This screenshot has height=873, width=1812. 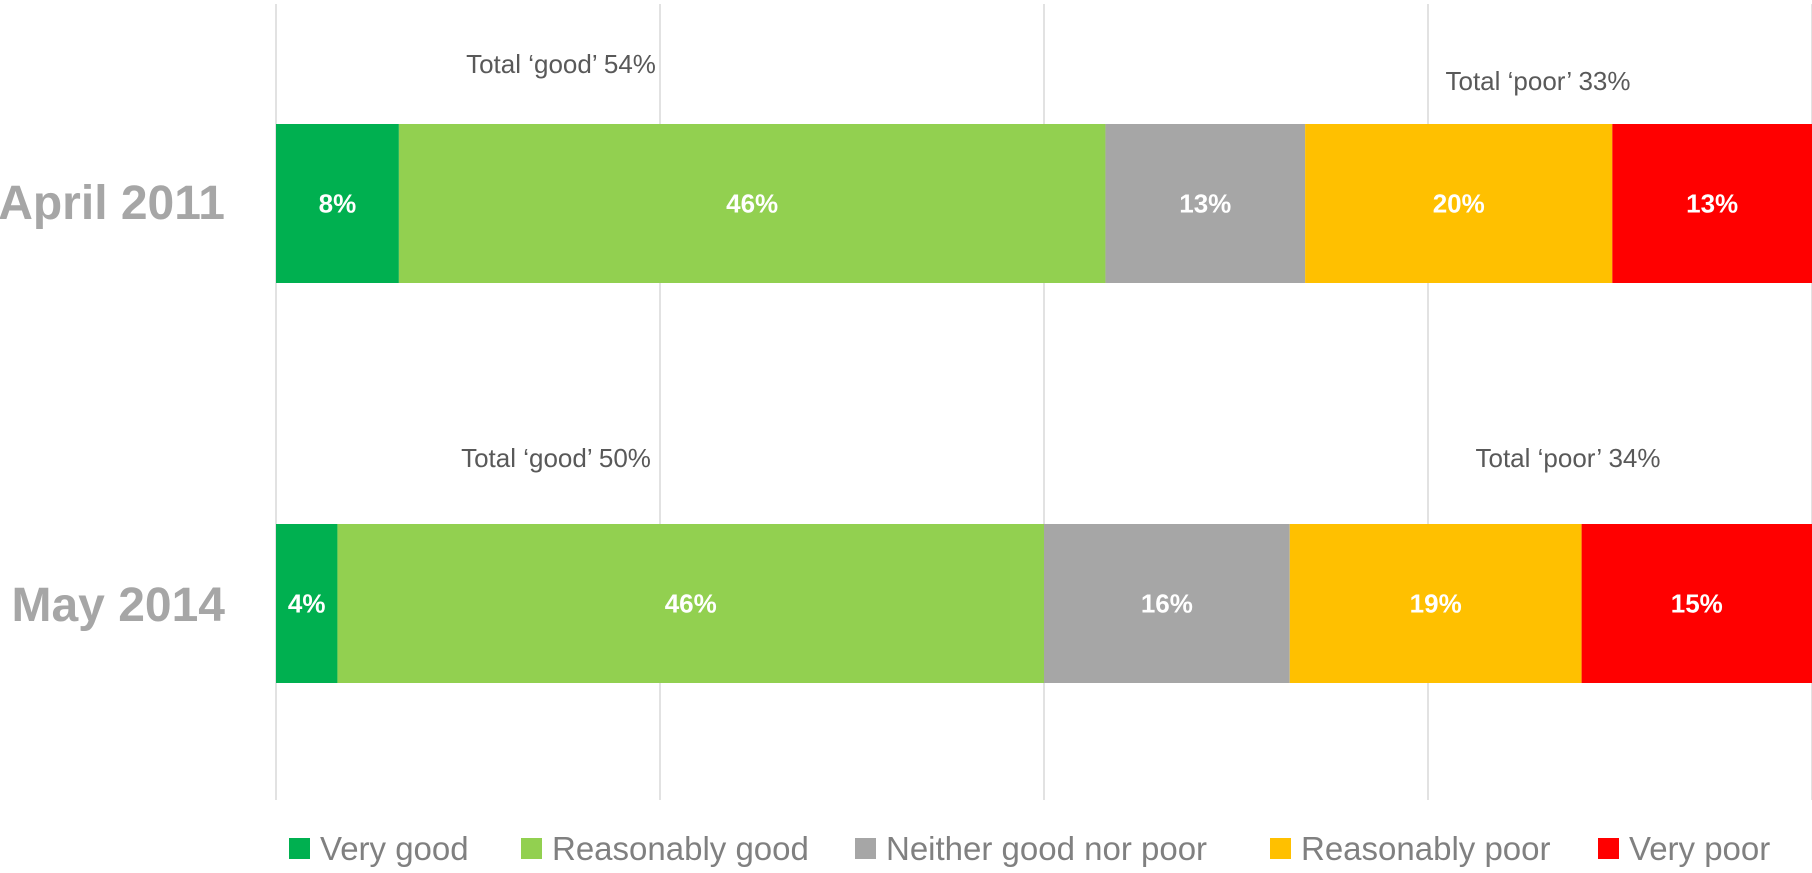 I want to click on legend-label: Neither good nor poor, so click(x=1046, y=848).